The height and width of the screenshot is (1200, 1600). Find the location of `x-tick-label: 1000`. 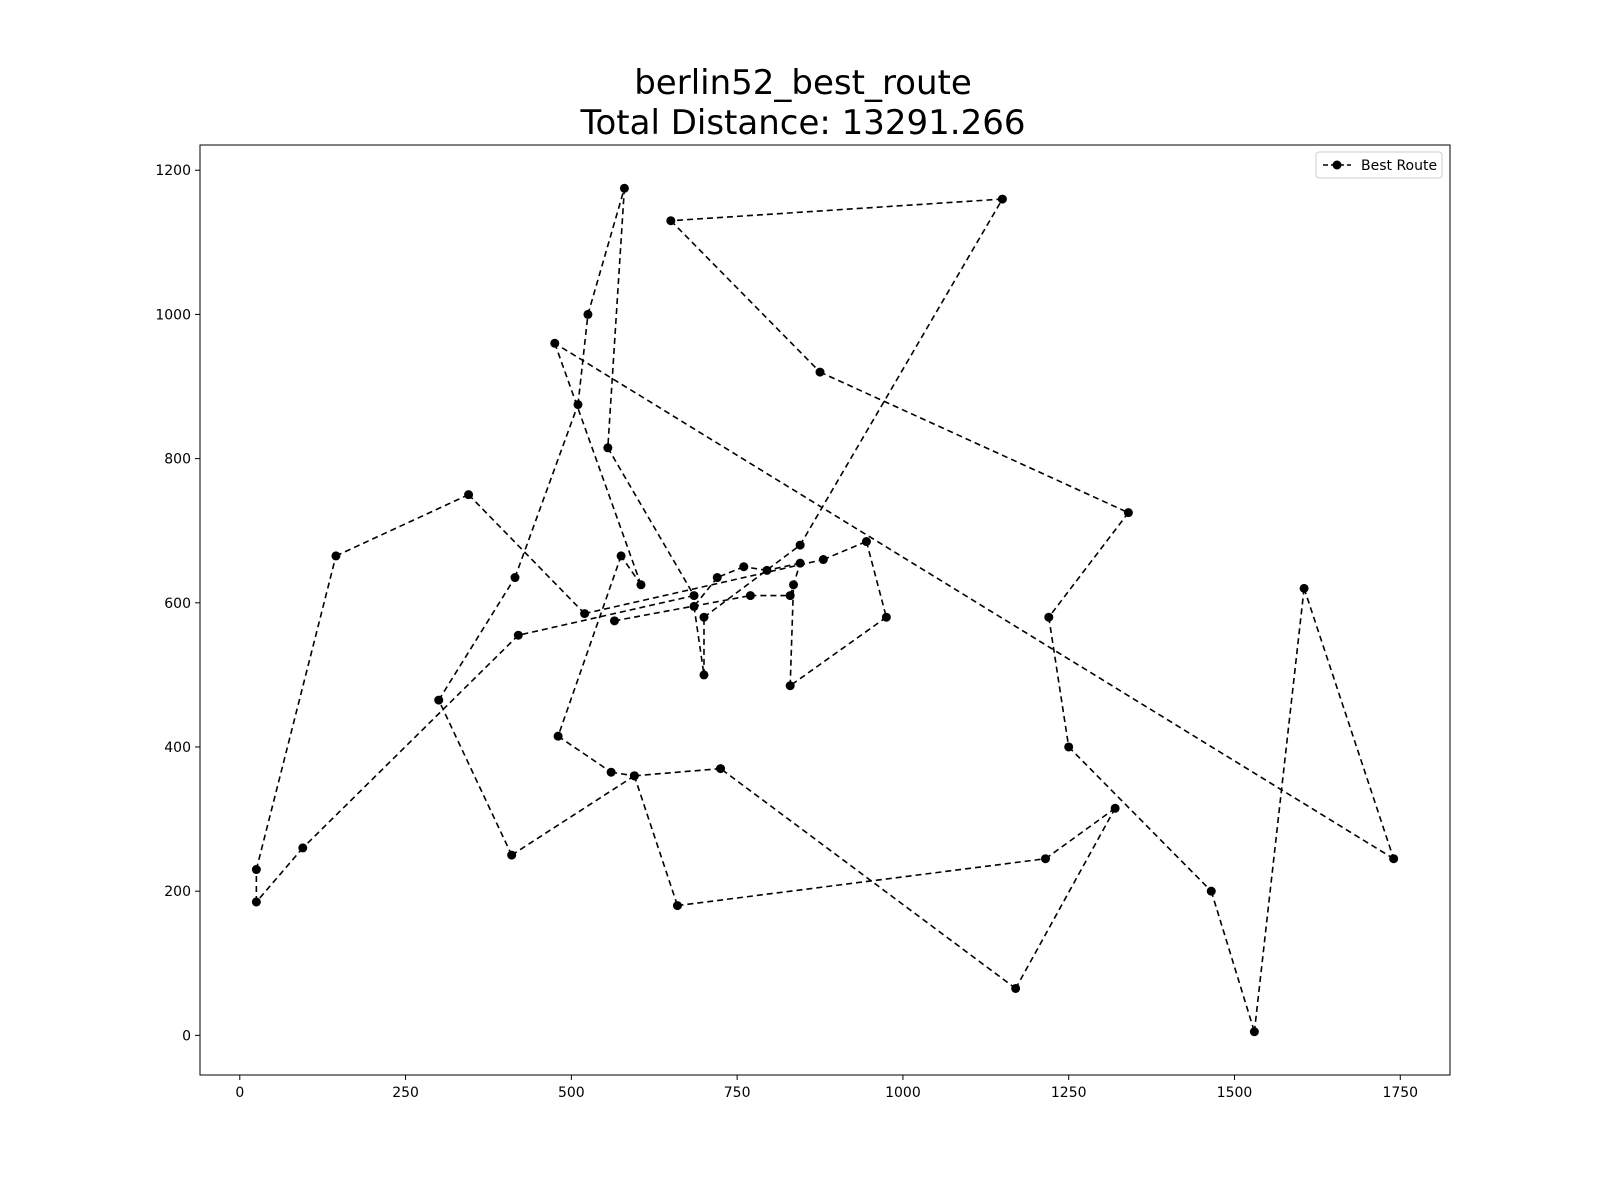

x-tick-label: 1000 is located at coordinates (903, 1093).